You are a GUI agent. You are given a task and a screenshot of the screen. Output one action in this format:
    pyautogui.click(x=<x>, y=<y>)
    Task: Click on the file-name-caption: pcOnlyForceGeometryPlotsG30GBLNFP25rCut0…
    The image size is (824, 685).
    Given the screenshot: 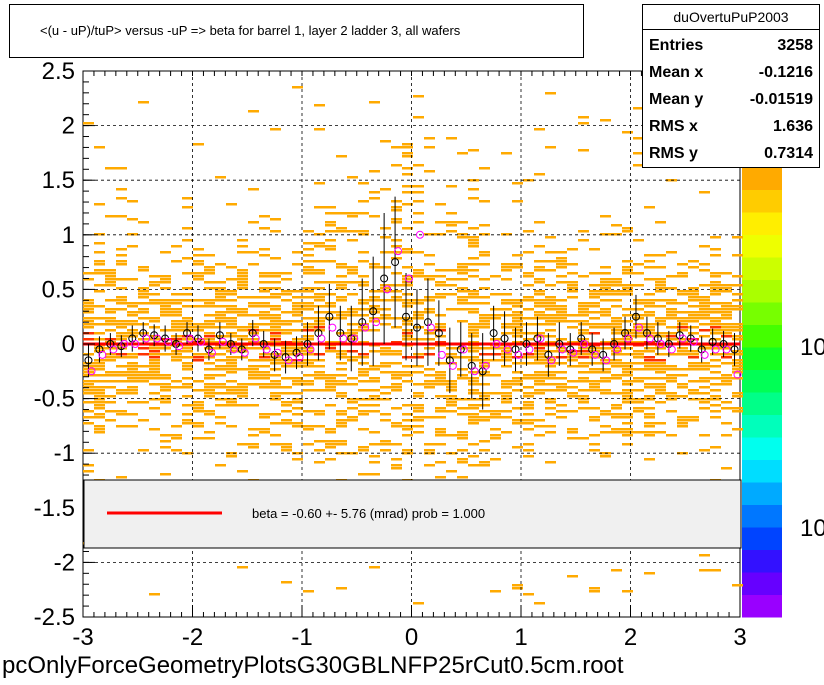 What is the action you would take?
    pyautogui.click(x=313, y=665)
    